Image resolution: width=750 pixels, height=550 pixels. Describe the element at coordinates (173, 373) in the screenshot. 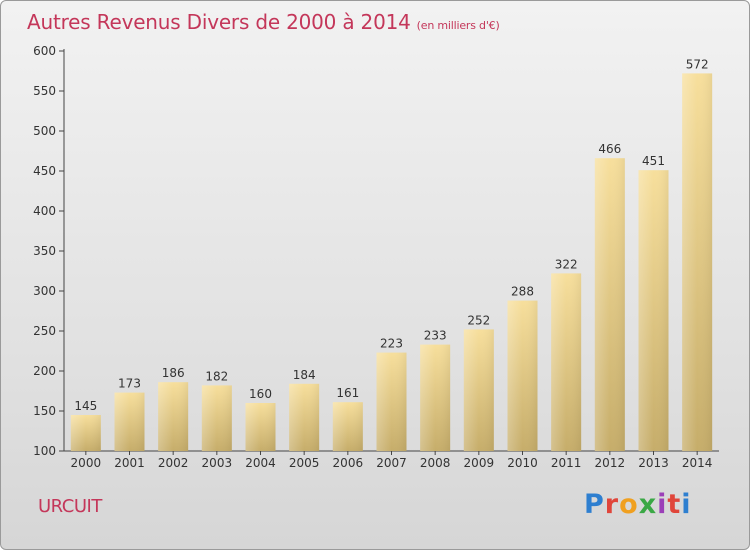

I see `data-label-2002: 186` at that location.